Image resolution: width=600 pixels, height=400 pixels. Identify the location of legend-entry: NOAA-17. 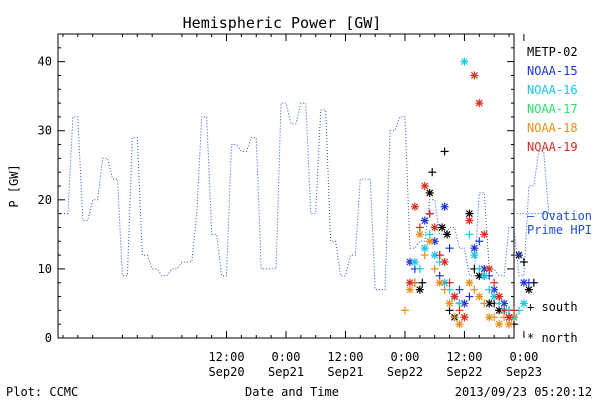
(552, 109).